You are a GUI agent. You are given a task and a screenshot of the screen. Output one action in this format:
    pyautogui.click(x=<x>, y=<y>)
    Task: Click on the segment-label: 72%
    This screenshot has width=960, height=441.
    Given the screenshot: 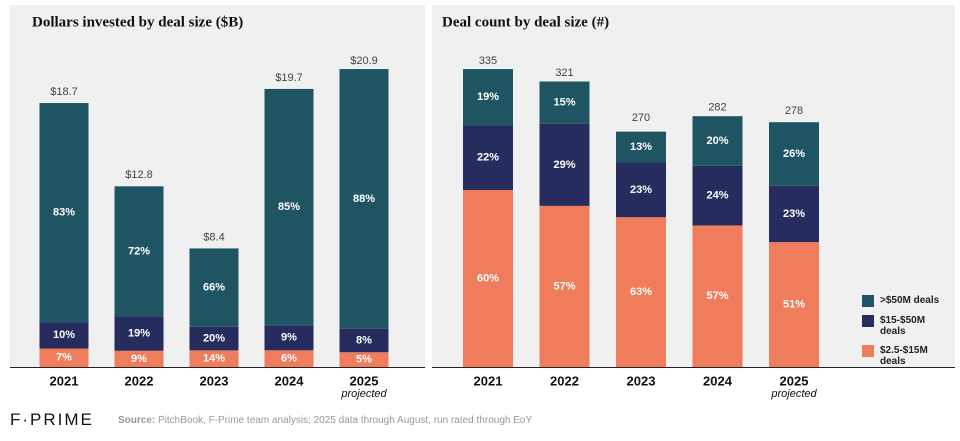 What is the action you would take?
    pyautogui.click(x=139, y=251)
    